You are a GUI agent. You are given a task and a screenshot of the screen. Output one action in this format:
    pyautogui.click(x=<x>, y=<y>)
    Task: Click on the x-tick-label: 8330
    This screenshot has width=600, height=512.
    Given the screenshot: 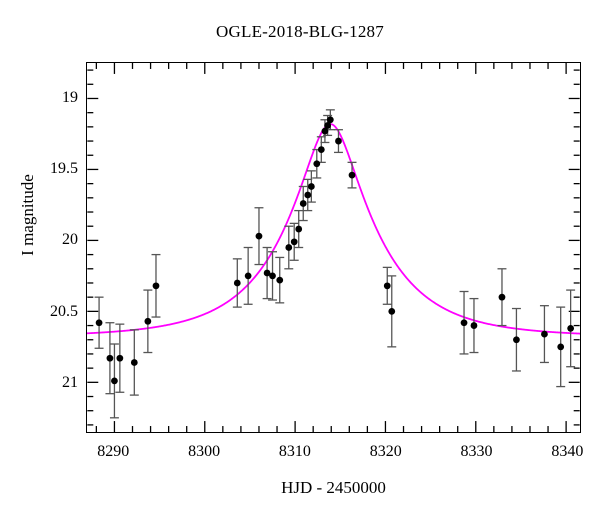 What is the action you would take?
    pyautogui.click(x=476, y=451)
    